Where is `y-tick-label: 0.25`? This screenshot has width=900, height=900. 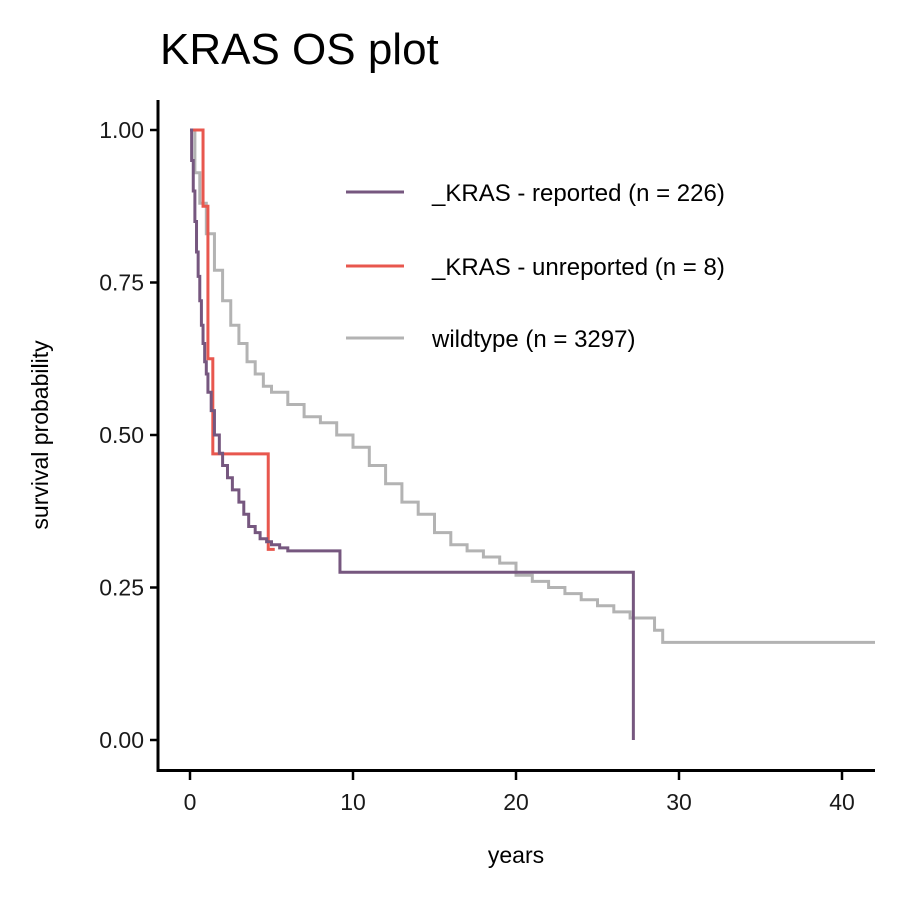 y-tick-label: 0.25 is located at coordinates (121, 588).